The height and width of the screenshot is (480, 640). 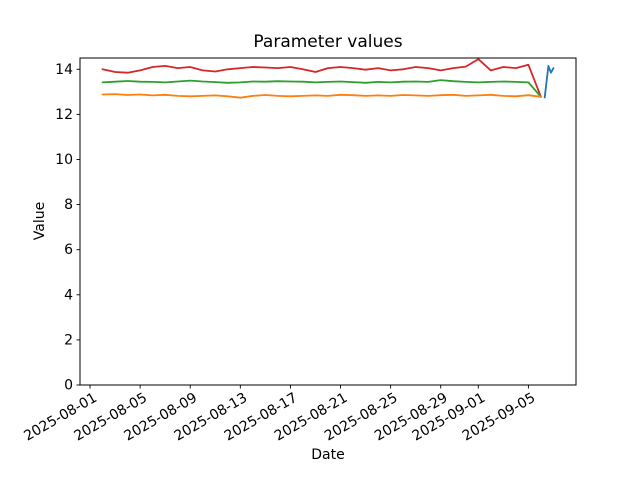 I want to click on x-axis-label: Date, so click(x=328, y=455).